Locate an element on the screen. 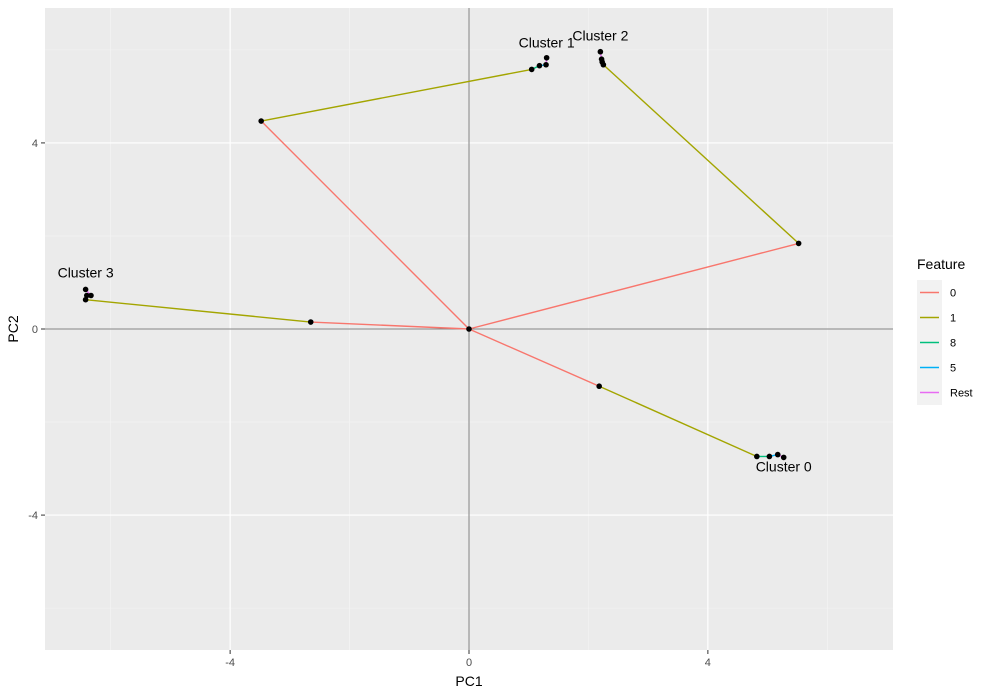 The width and height of the screenshot is (993, 697). y-axis-title: PC2 is located at coordinates (13, 328).